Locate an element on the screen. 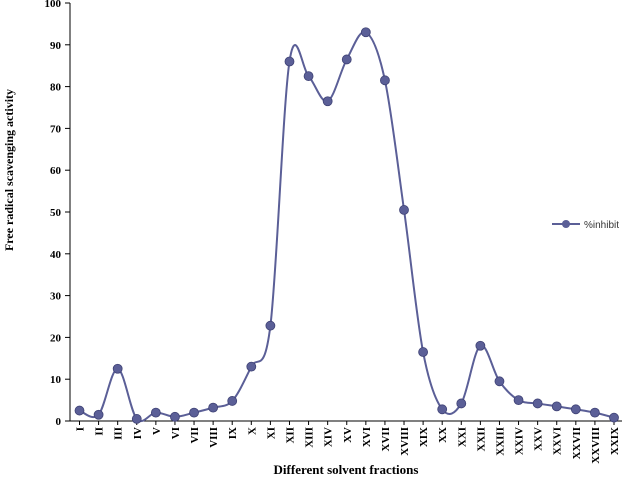 Image resolution: width=640 pixels, height=480 pixels. x-tick-label: XV is located at coordinates (348, 435).